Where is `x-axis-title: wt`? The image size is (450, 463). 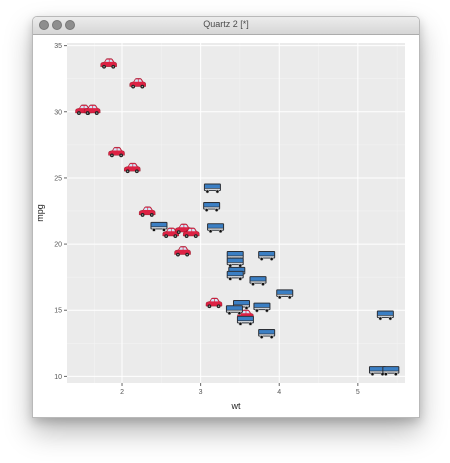 x-axis-title: wt is located at coordinates (236, 406).